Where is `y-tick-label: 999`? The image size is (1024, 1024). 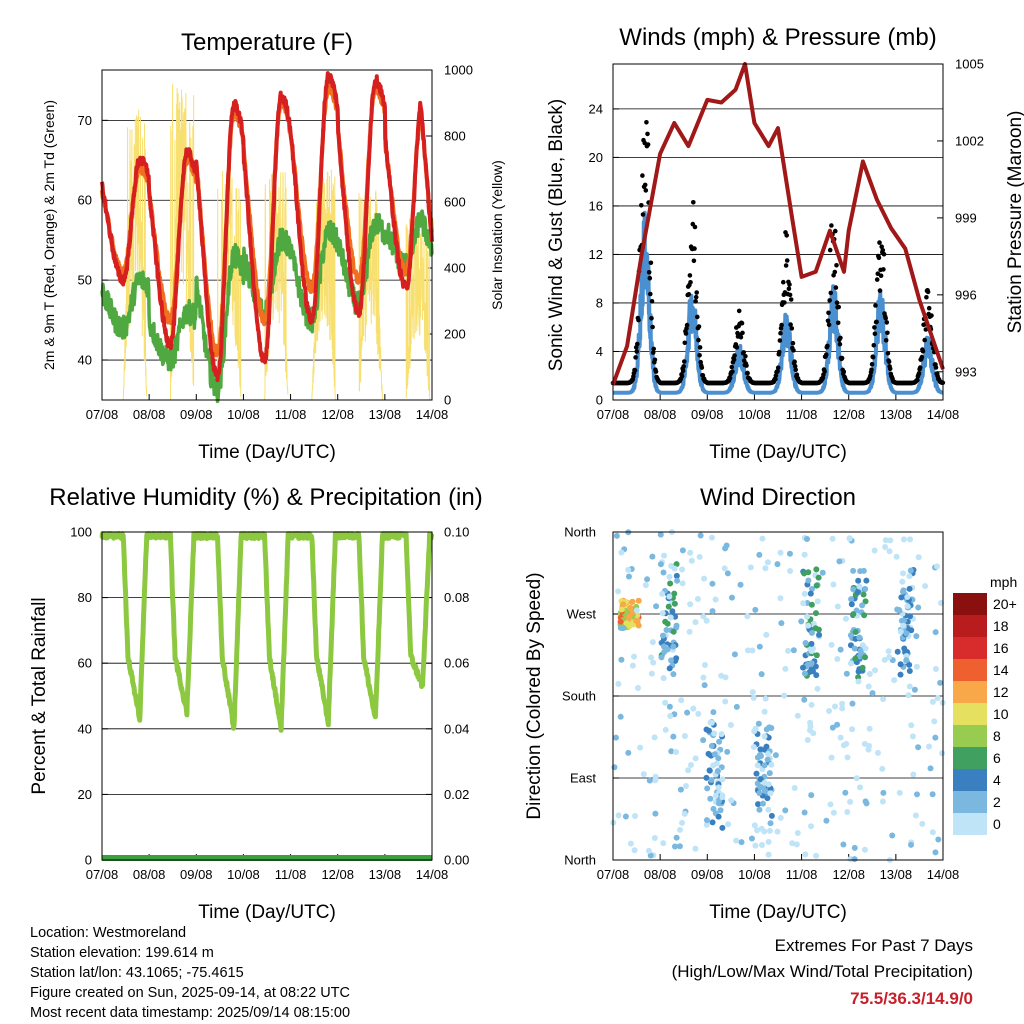
y-tick-label: 999 is located at coordinates (966, 217).